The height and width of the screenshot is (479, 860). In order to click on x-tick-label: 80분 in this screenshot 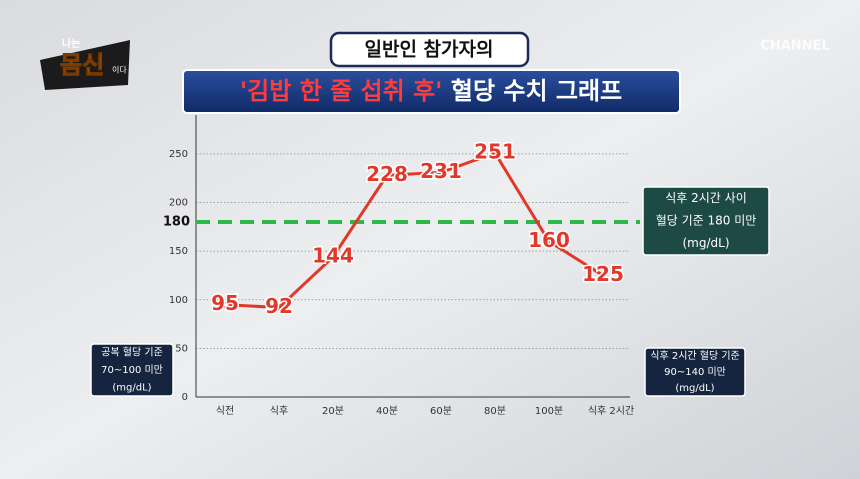, I will do `click(495, 411)`.